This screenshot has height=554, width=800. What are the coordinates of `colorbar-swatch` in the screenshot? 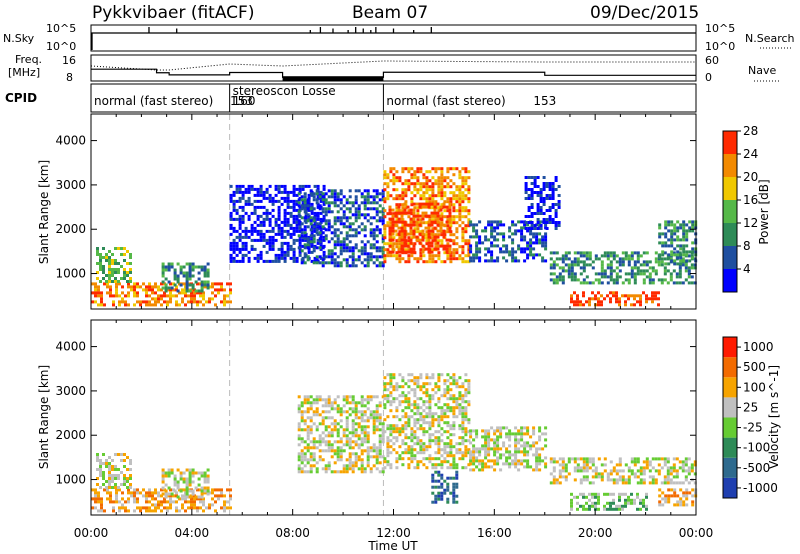 It's located at (730, 188).